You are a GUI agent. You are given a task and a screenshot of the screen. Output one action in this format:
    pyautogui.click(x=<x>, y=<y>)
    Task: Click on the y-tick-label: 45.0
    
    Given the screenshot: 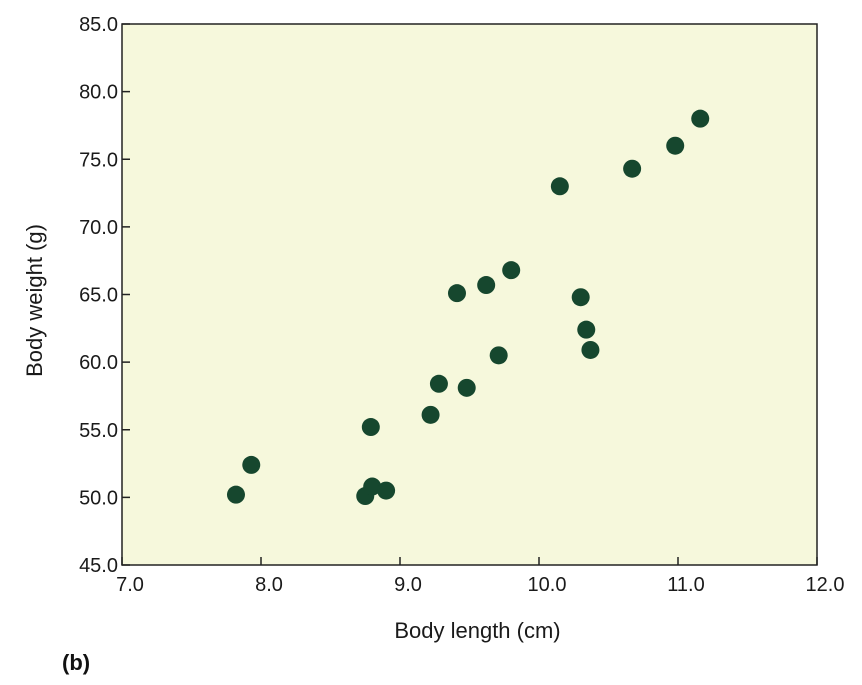 What is the action you would take?
    pyautogui.click(x=98, y=566)
    